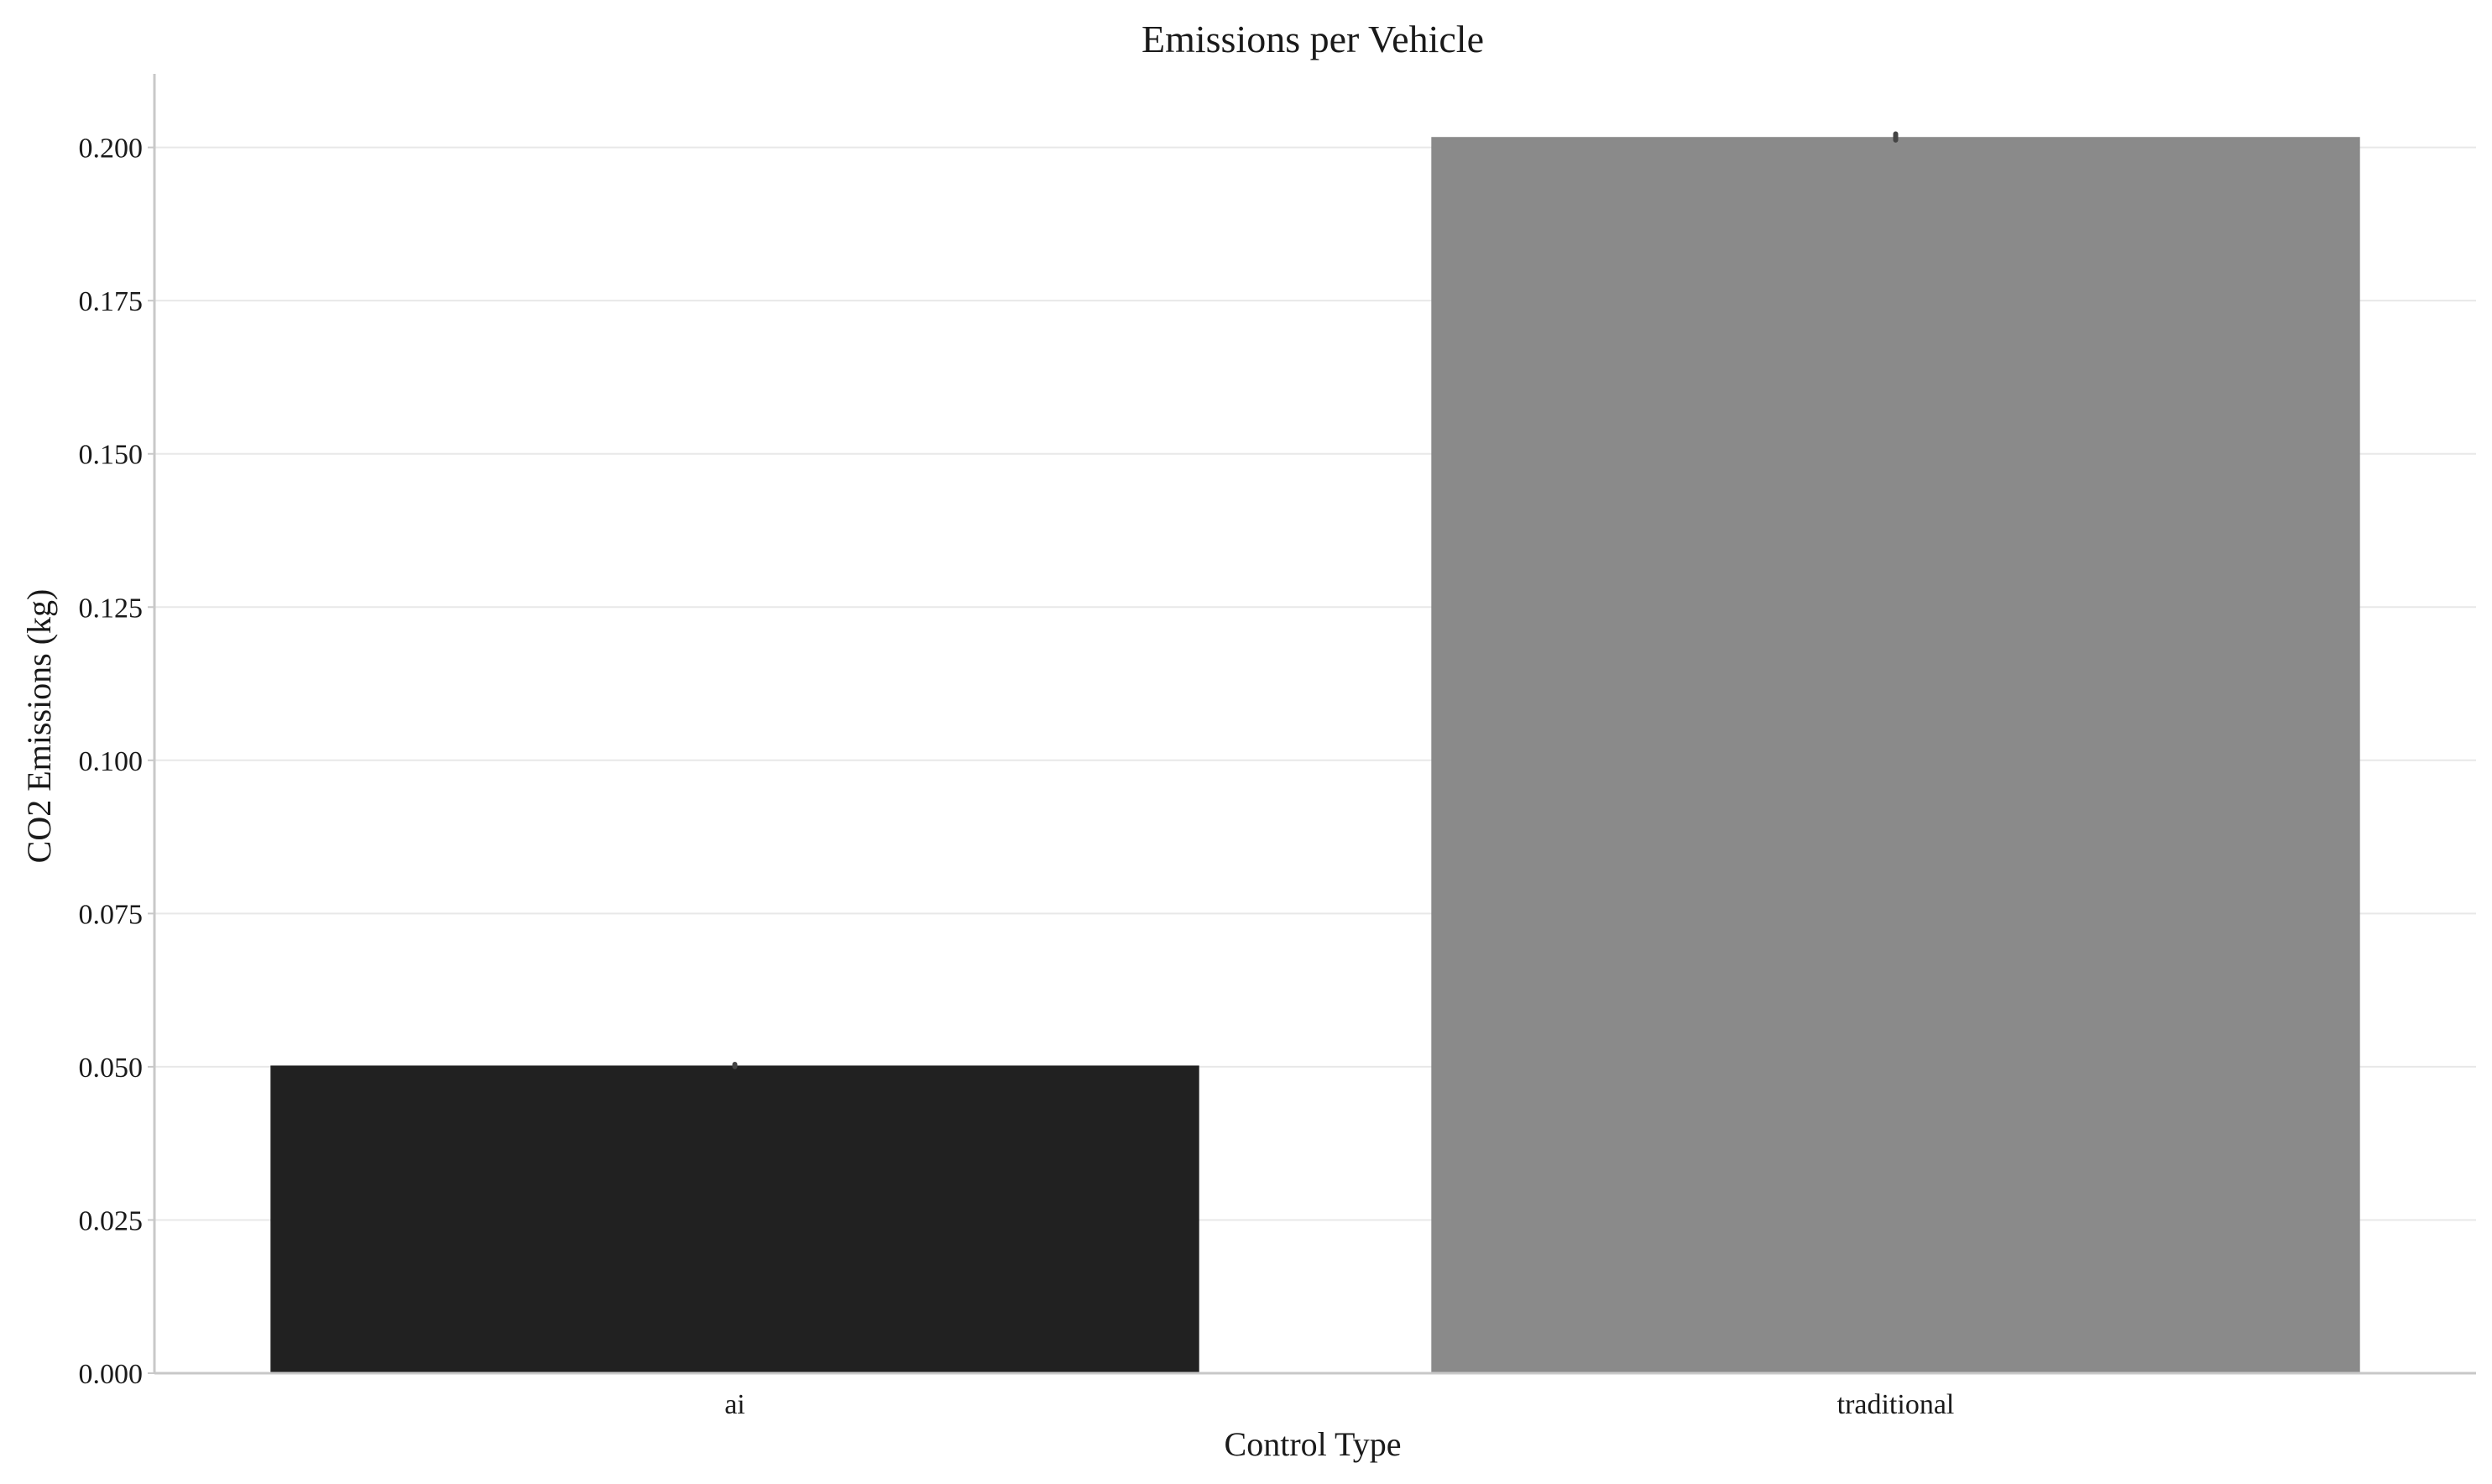 The width and height of the screenshot is (2492, 1484). Describe the element at coordinates (112, 1068) in the screenshot. I see `y-tick-label: 0.050` at that location.